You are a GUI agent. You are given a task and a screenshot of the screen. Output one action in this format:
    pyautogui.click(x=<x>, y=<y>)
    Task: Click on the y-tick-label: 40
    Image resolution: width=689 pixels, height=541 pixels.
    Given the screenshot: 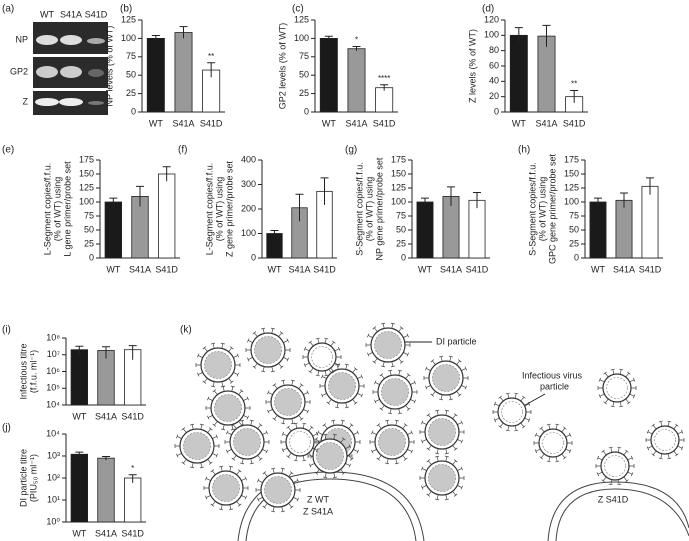 What is the action you would take?
    pyautogui.click(x=494, y=81)
    